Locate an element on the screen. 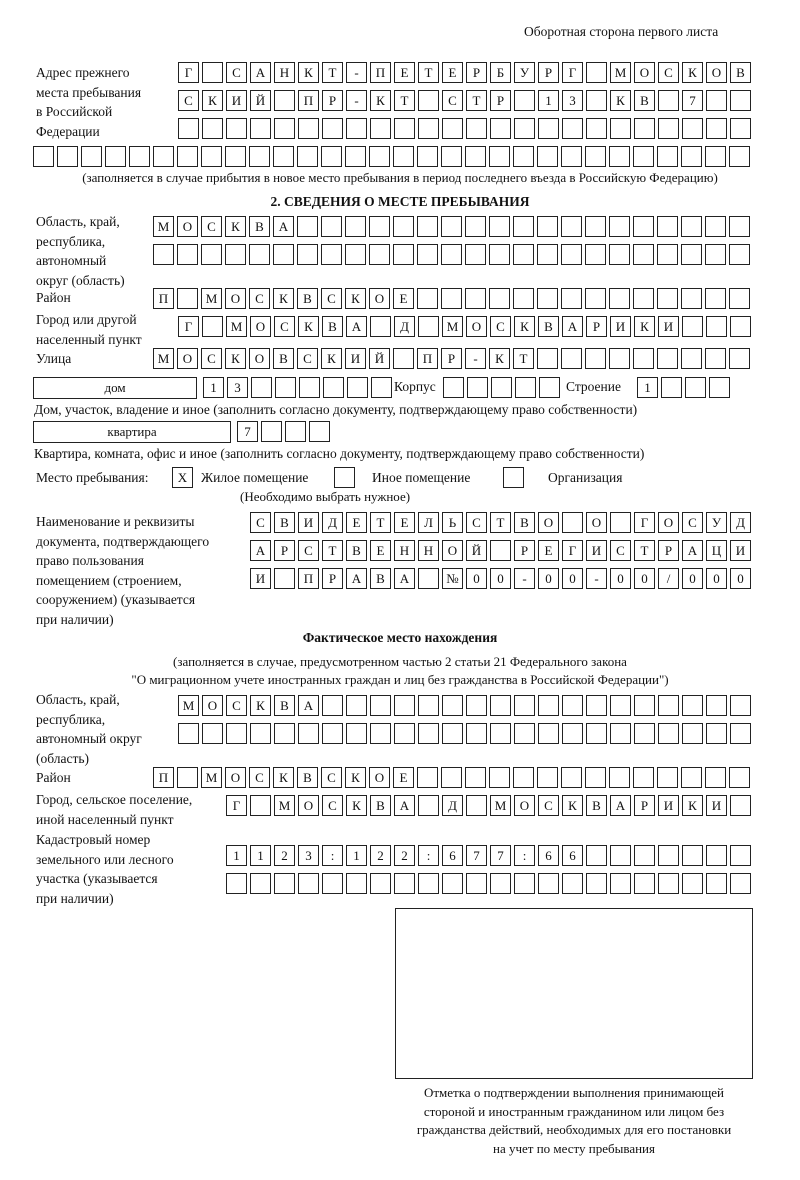 The height and width of the screenshot is (1180, 800). char-cell: 0 is located at coordinates (500, 578).